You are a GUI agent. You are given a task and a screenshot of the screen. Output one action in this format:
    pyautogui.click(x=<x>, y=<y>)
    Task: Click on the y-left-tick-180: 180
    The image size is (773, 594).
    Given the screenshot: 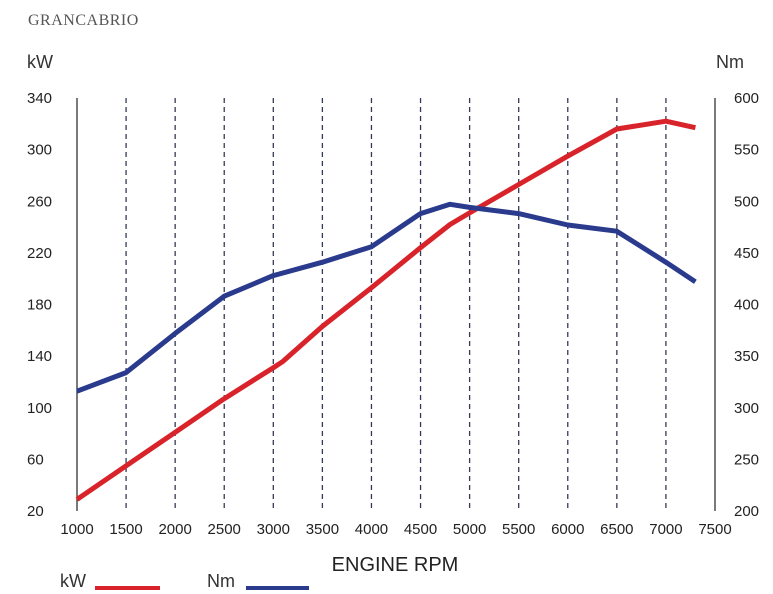 What is the action you would take?
    pyautogui.click(x=39, y=305)
    